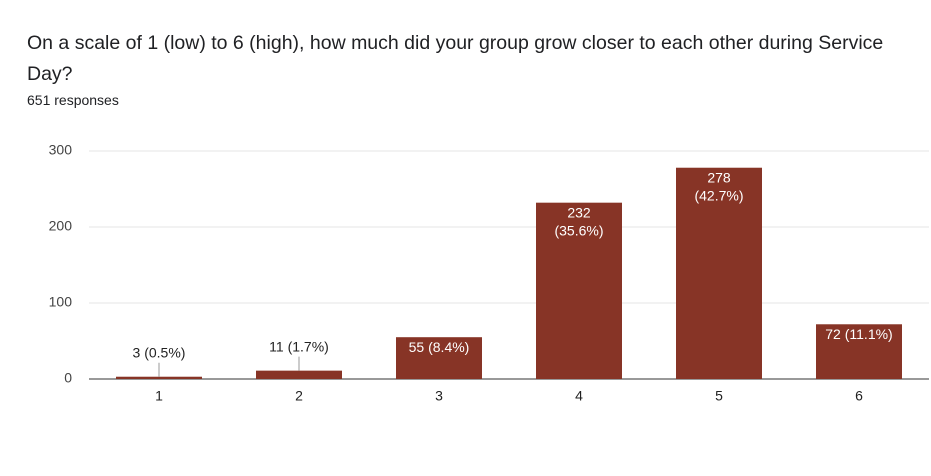  What do you see at coordinates (718, 186) in the screenshot?
I see `data-label: 278 (42.7%)` at bounding box center [718, 186].